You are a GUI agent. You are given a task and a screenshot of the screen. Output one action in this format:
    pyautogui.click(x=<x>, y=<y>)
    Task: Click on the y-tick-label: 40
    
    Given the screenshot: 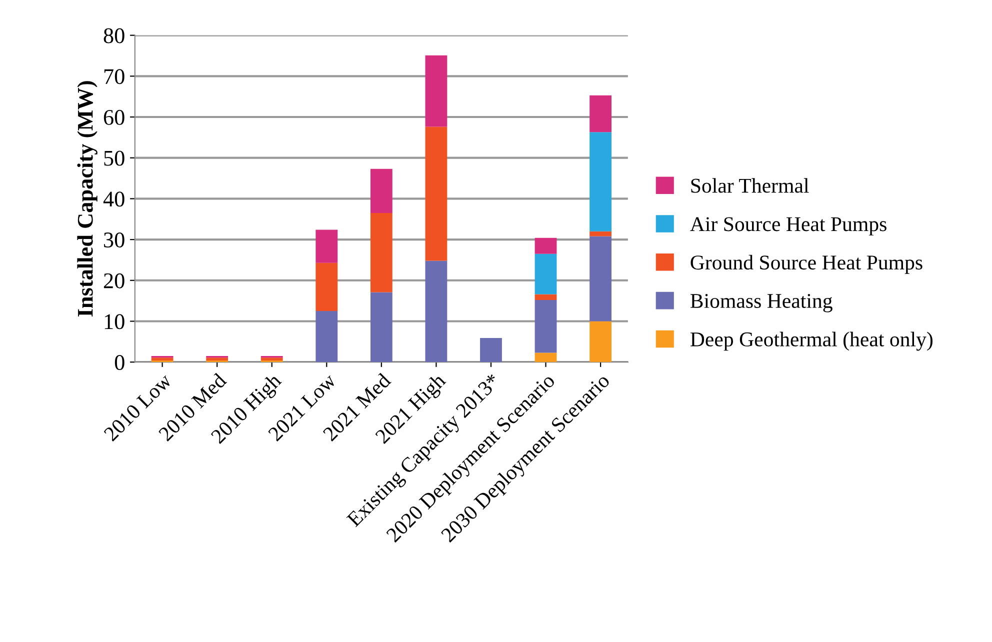 What is the action you would take?
    pyautogui.click(x=113, y=199)
    